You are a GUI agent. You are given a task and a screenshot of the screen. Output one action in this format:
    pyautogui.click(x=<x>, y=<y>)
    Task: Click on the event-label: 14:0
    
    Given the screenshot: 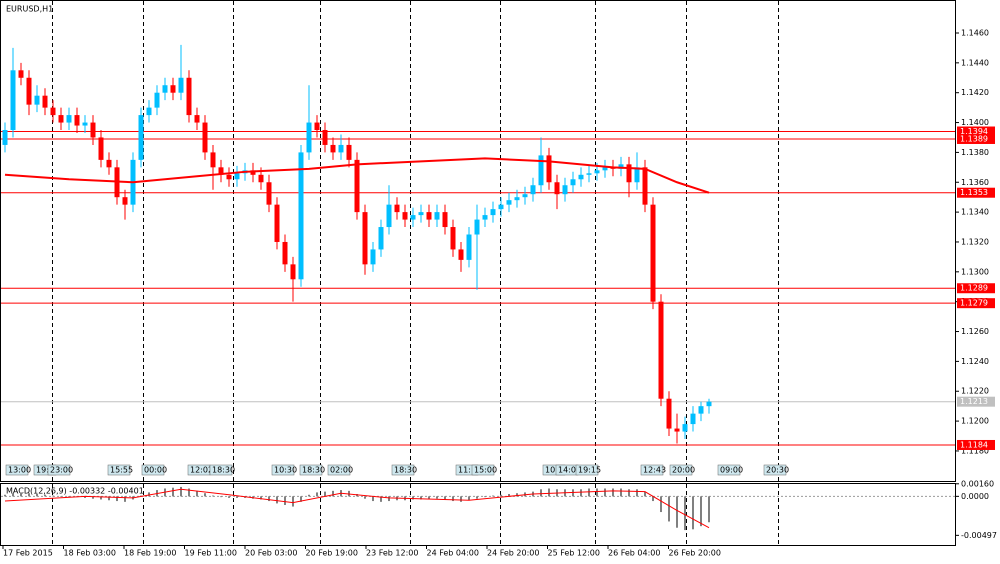 What is the action you would take?
    pyautogui.click(x=567, y=470)
    